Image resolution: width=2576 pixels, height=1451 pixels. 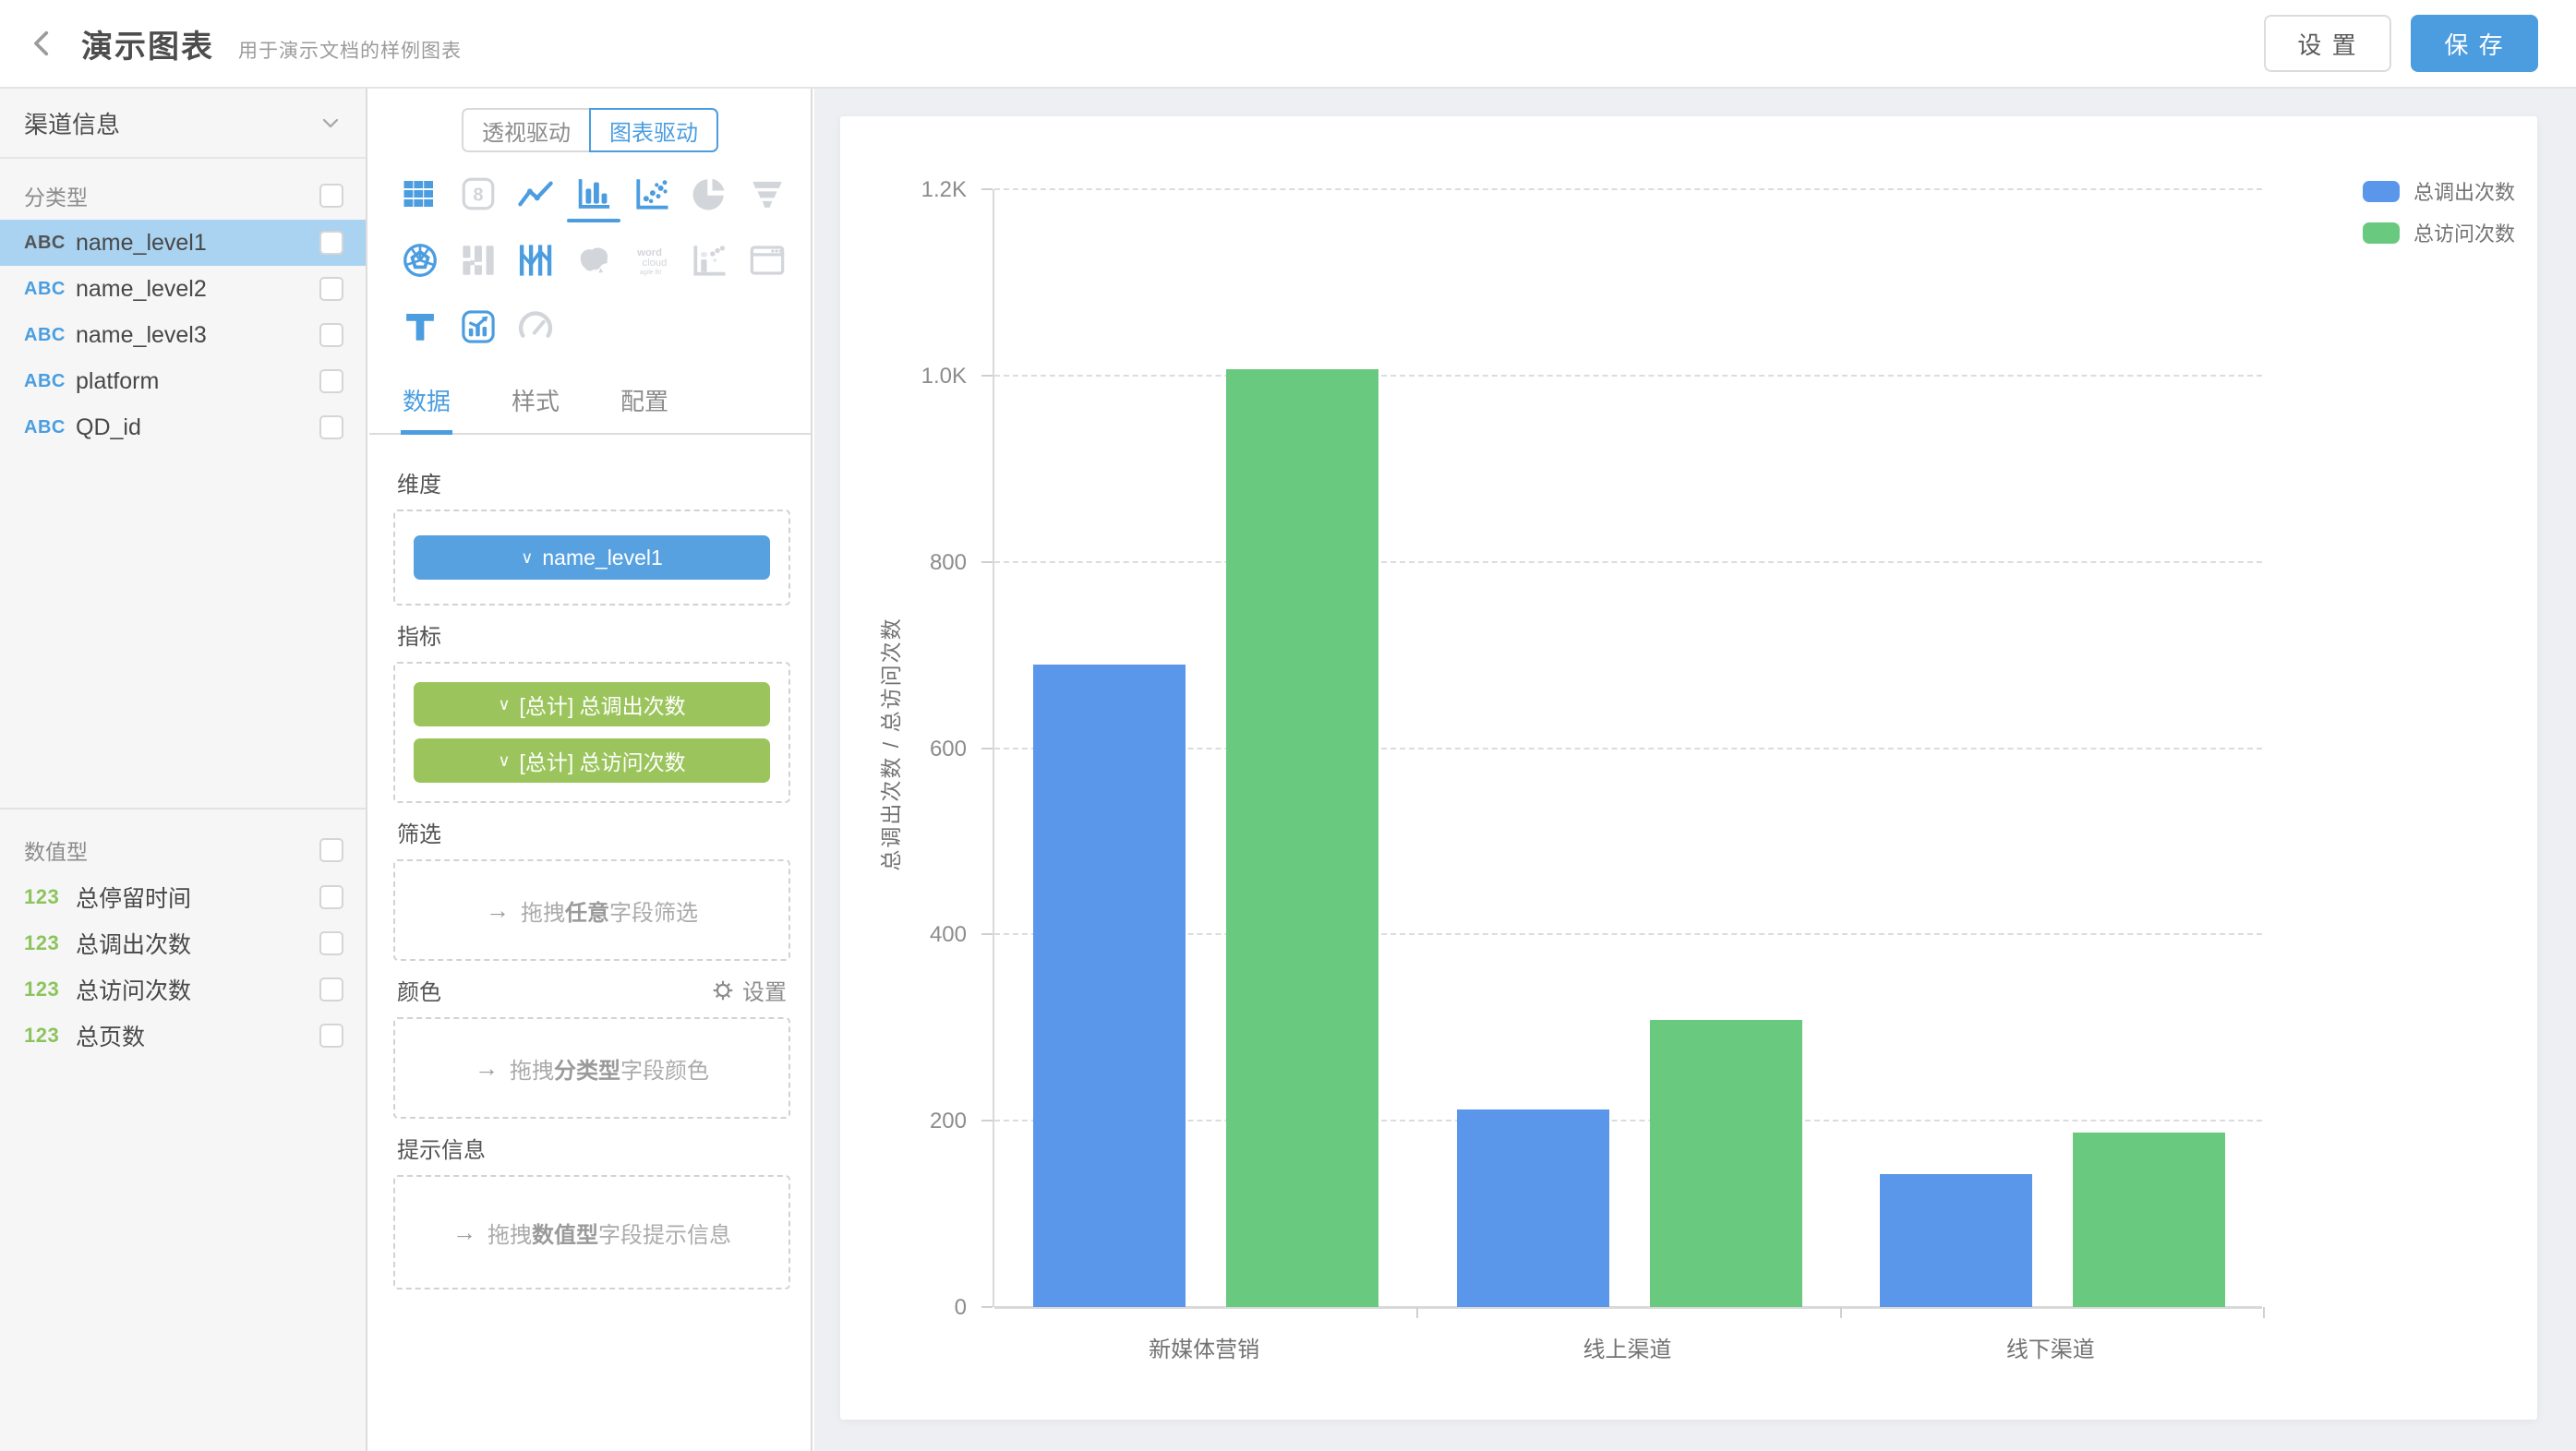 I want to click on metric-section: 指标 ∨ [总计] 总调出次数 ∨ [总计] 总访问次数, so click(x=591, y=710).